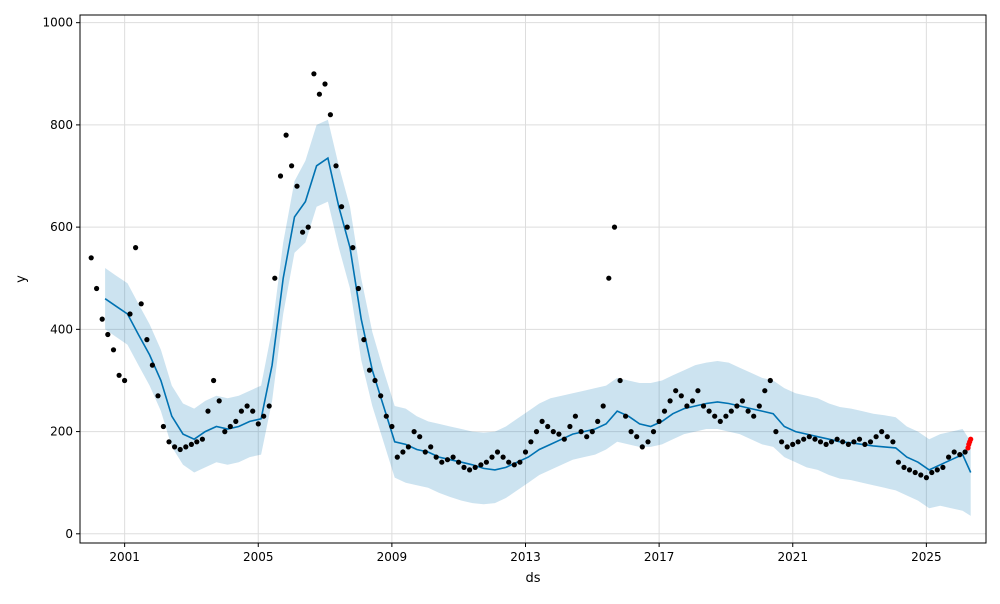 This screenshot has width=1000, height=604. What do you see at coordinates (532, 578) in the screenshot?
I see `x-axis-label: ds` at bounding box center [532, 578].